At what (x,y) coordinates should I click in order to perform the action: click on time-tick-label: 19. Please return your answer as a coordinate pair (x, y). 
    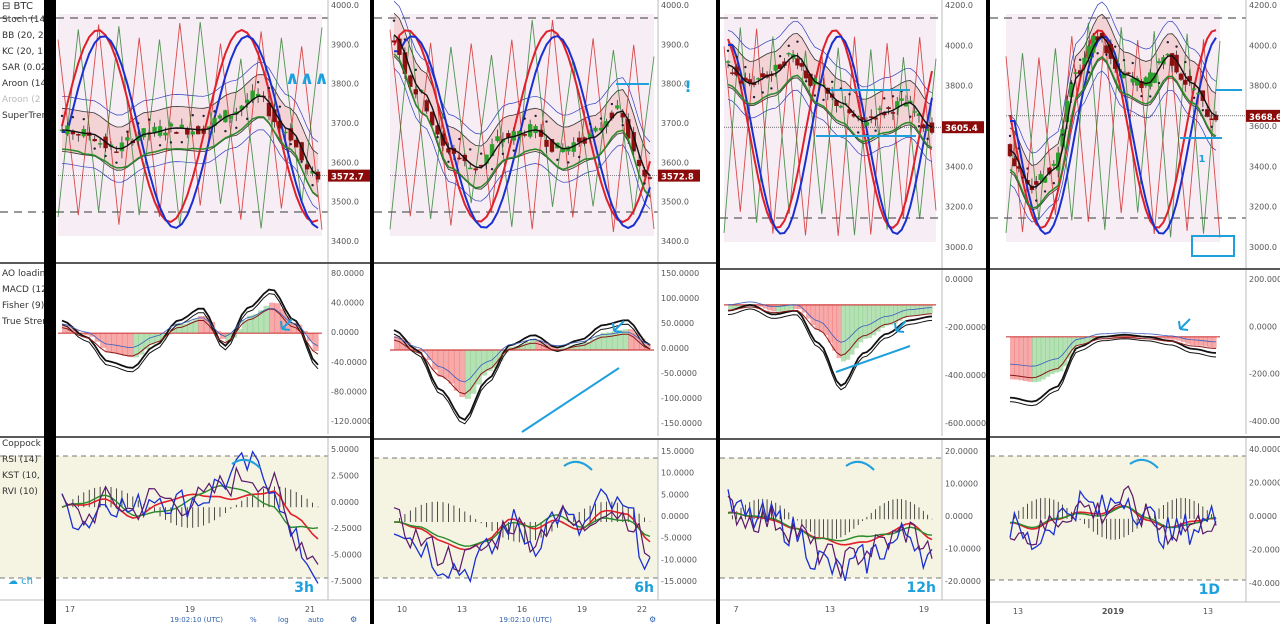
    Looking at the image, I should click on (582, 609).